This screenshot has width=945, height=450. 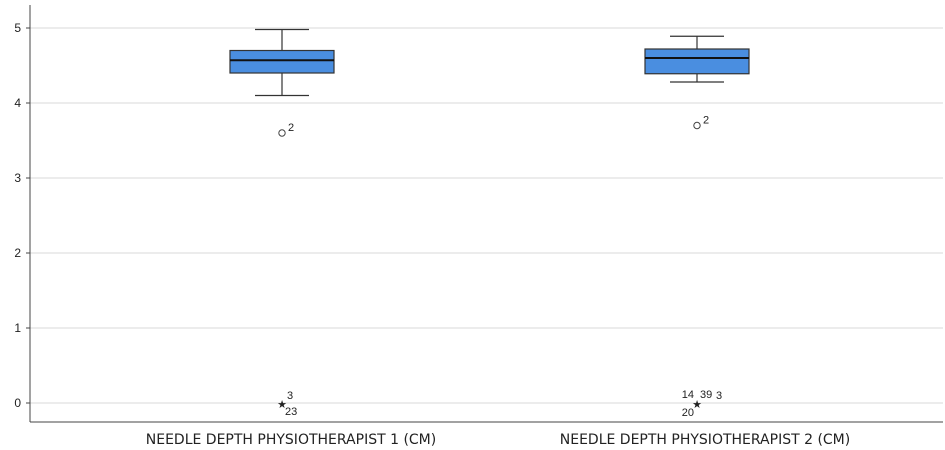 What do you see at coordinates (17, 103) in the screenshot?
I see `y-tick-label-4: 4` at bounding box center [17, 103].